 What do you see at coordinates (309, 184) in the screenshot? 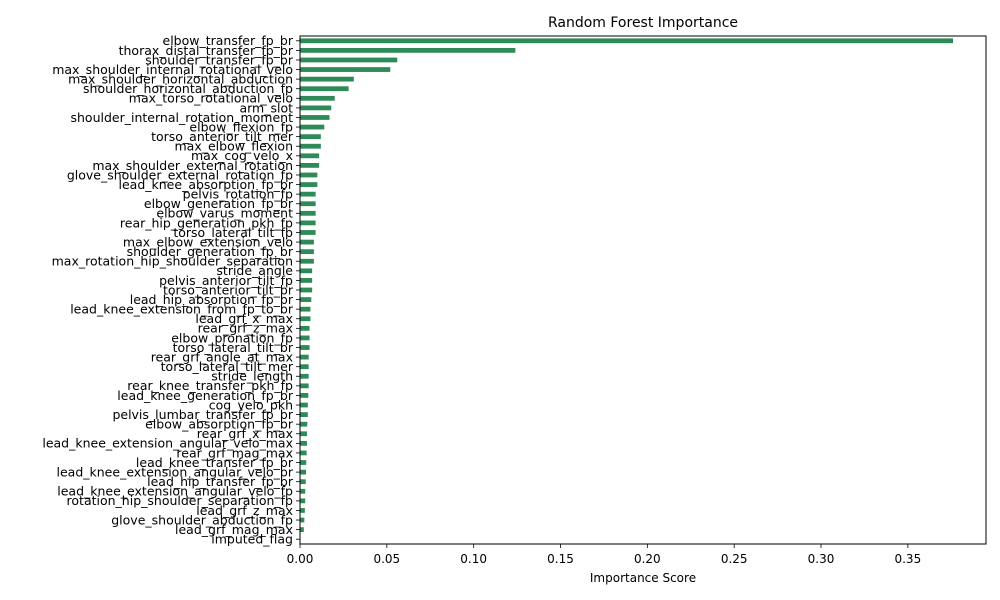
I see `bar-lead-knee-absorption-fp-br` at bounding box center [309, 184].